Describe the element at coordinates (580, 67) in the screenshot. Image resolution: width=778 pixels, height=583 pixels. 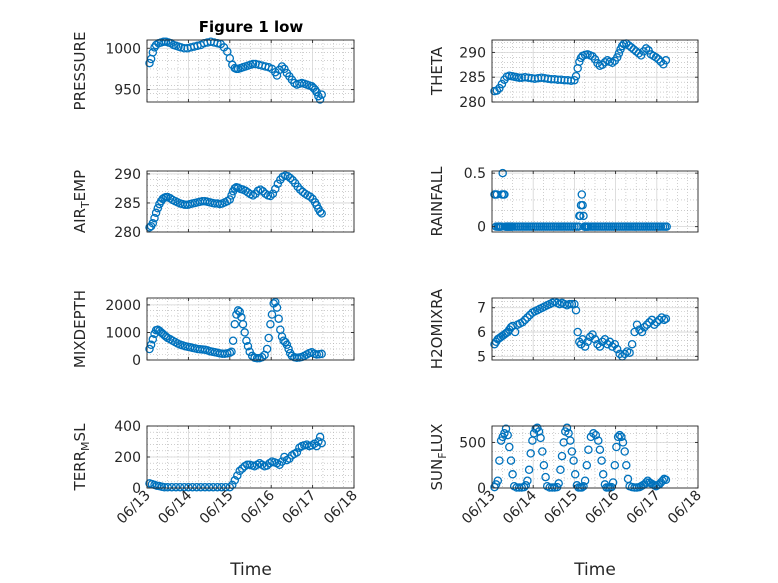
I see `series-theta` at that location.